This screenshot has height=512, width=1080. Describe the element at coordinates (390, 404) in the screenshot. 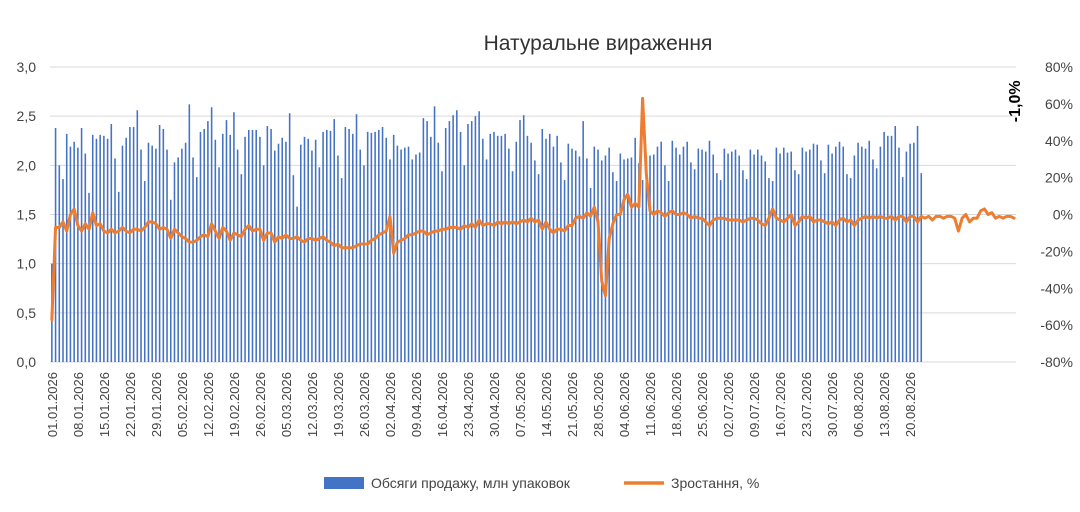

I see `x-tick-label: 02.04.2026` at that location.